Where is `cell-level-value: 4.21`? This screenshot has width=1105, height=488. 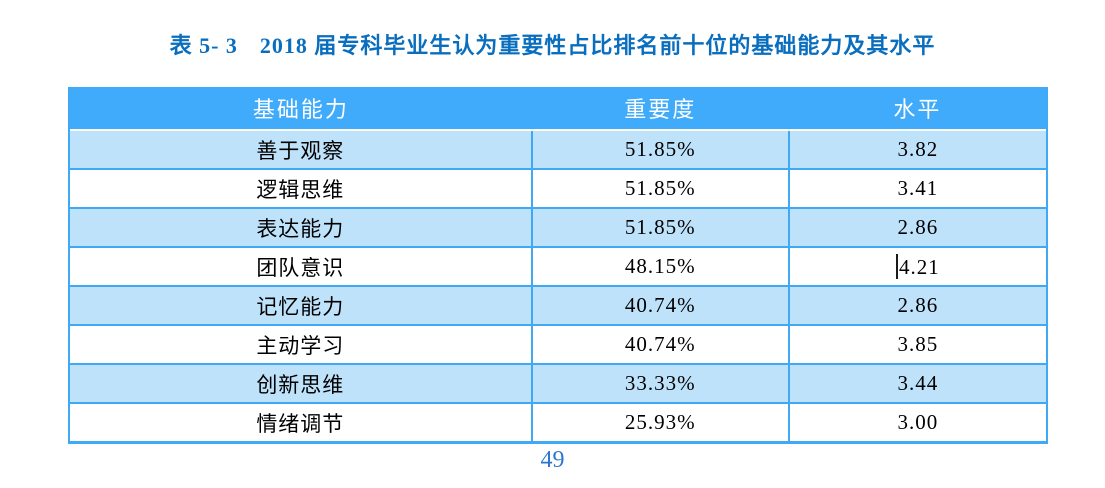
cell-level-value: 4.21 is located at coordinates (919, 266).